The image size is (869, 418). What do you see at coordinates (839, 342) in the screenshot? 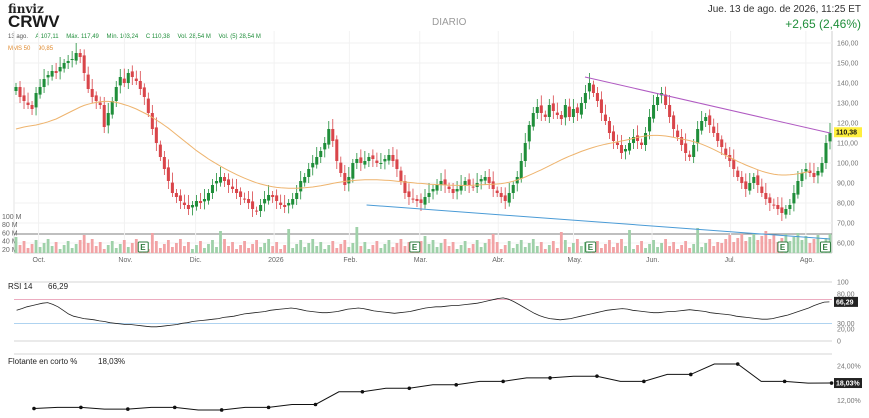
I see `rsi-tick-label: 0` at bounding box center [839, 342].